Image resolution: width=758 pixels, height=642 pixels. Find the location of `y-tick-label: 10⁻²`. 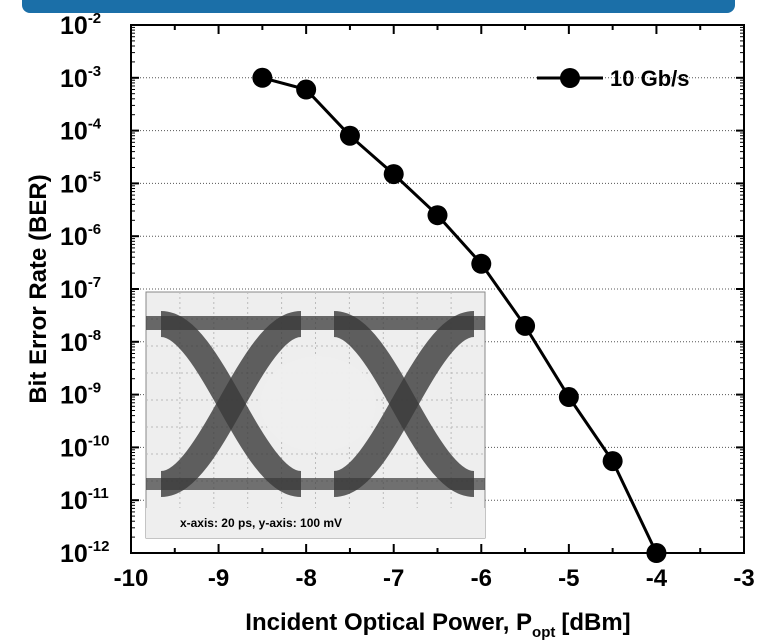

y-tick-label: 10⁻² is located at coordinates (80, 25).